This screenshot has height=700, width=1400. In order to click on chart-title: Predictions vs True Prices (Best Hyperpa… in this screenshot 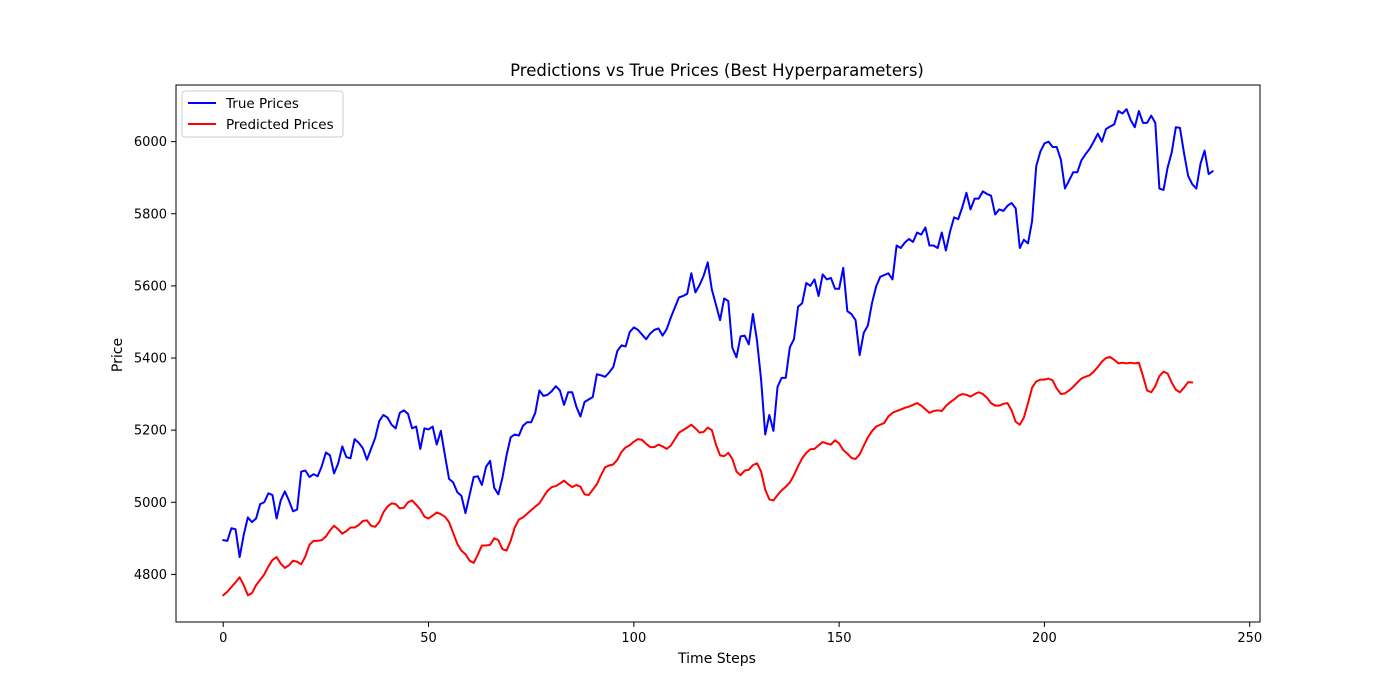, I will do `click(717, 70)`.